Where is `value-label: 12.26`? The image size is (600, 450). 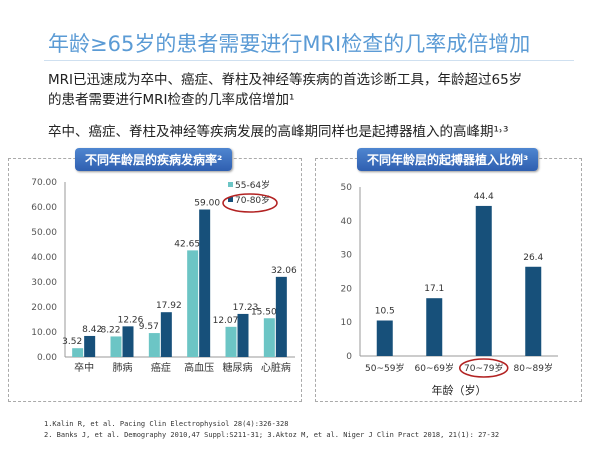 value-label: 12.26 is located at coordinates (131, 320).